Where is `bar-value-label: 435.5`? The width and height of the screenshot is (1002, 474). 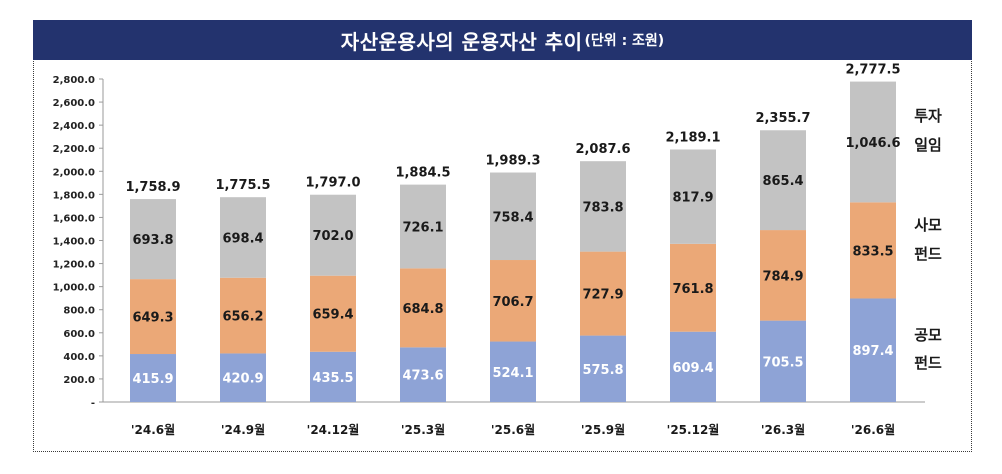
bar-value-label: 435.5 is located at coordinates (332, 378).